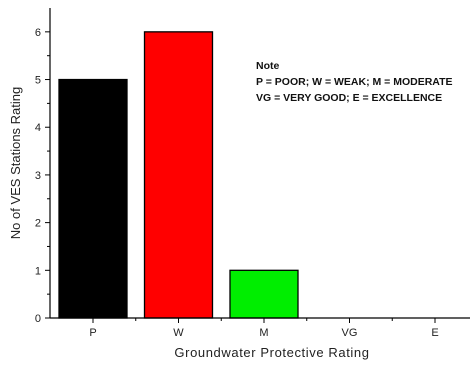 The image size is (476, 365). I want to click on x-tick-label: VG, so click(350, 333).